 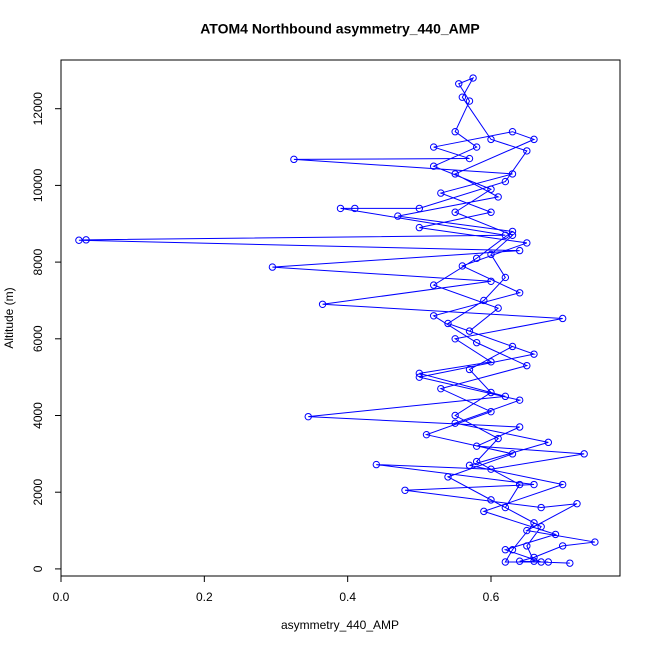 What do you see at coordinates (340, 29) in the screenshot?
I see `chart-title: ATOM4 Northbound asymmetry_440_AMP` at bounding box center [340, 29].